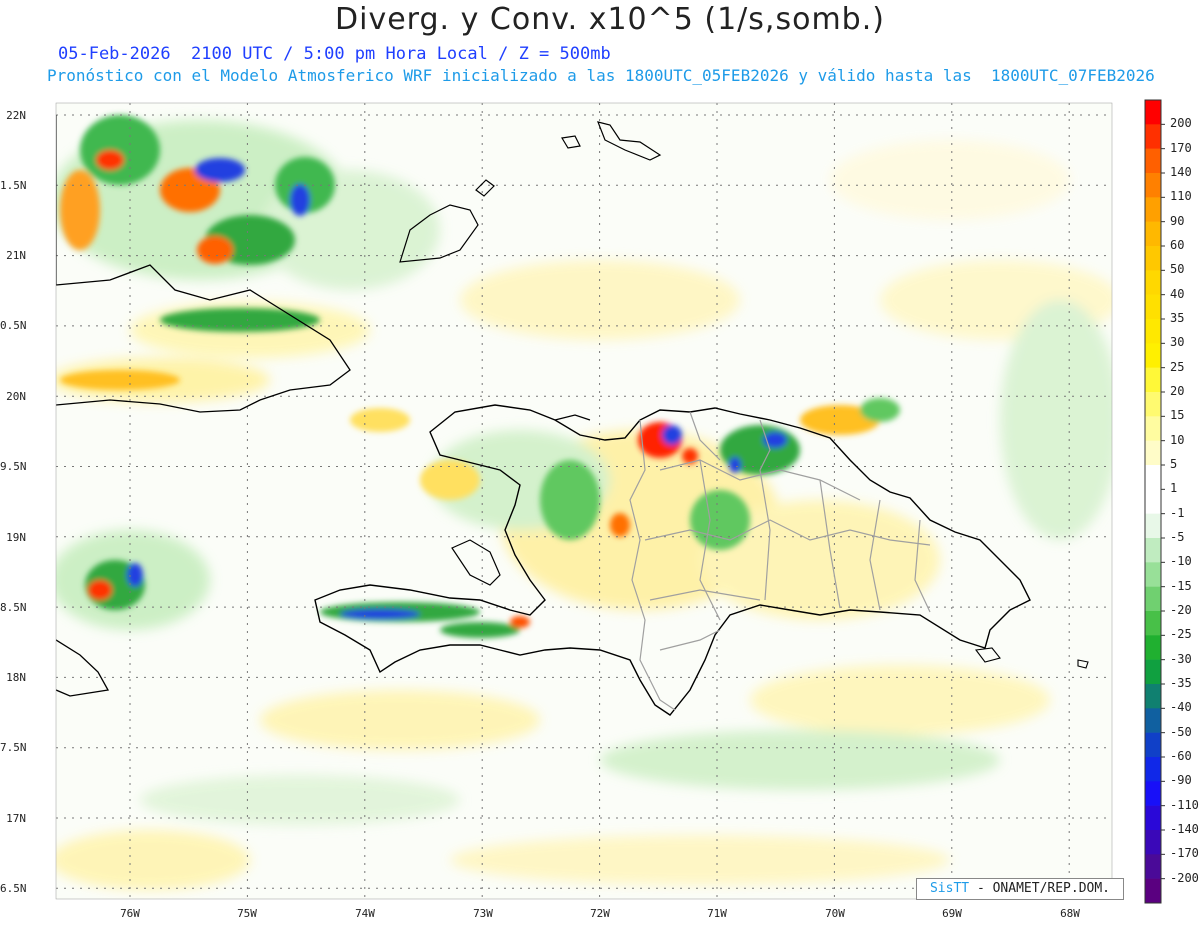 The width and height of the screenshot is (1200, 927). I want to click on colorbar-label: 140, so click(1181, 172).